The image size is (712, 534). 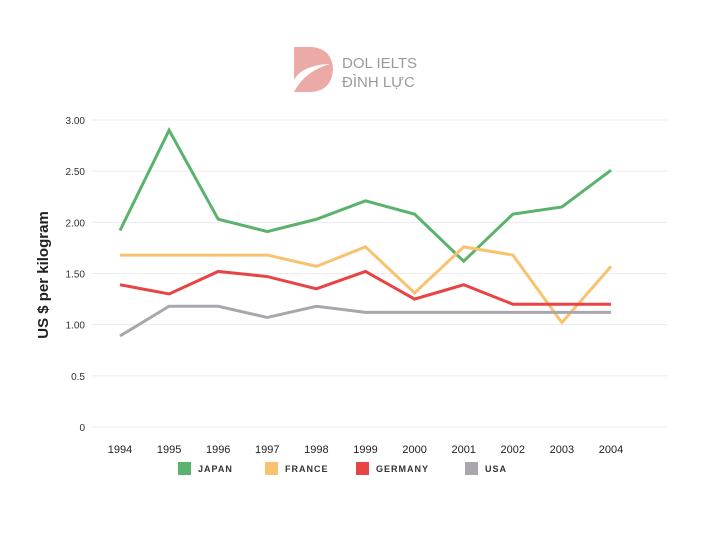 I want to click on x-tick-label: 1998, so click(x=316, y=450).